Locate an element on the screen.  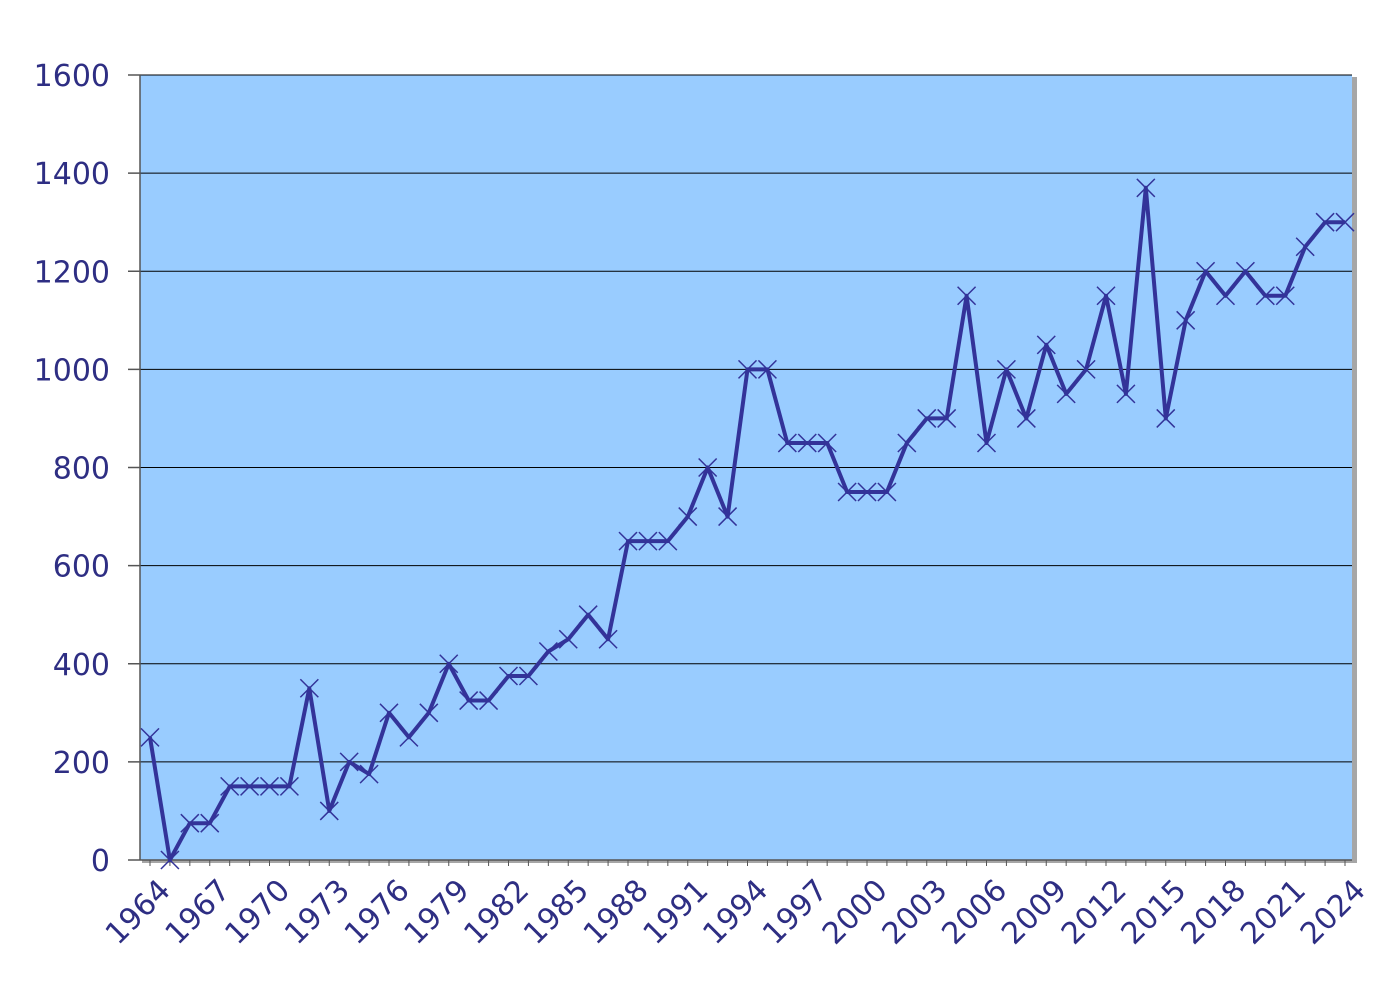
y-tick-label: 600 is located at coordinates (81, 567).